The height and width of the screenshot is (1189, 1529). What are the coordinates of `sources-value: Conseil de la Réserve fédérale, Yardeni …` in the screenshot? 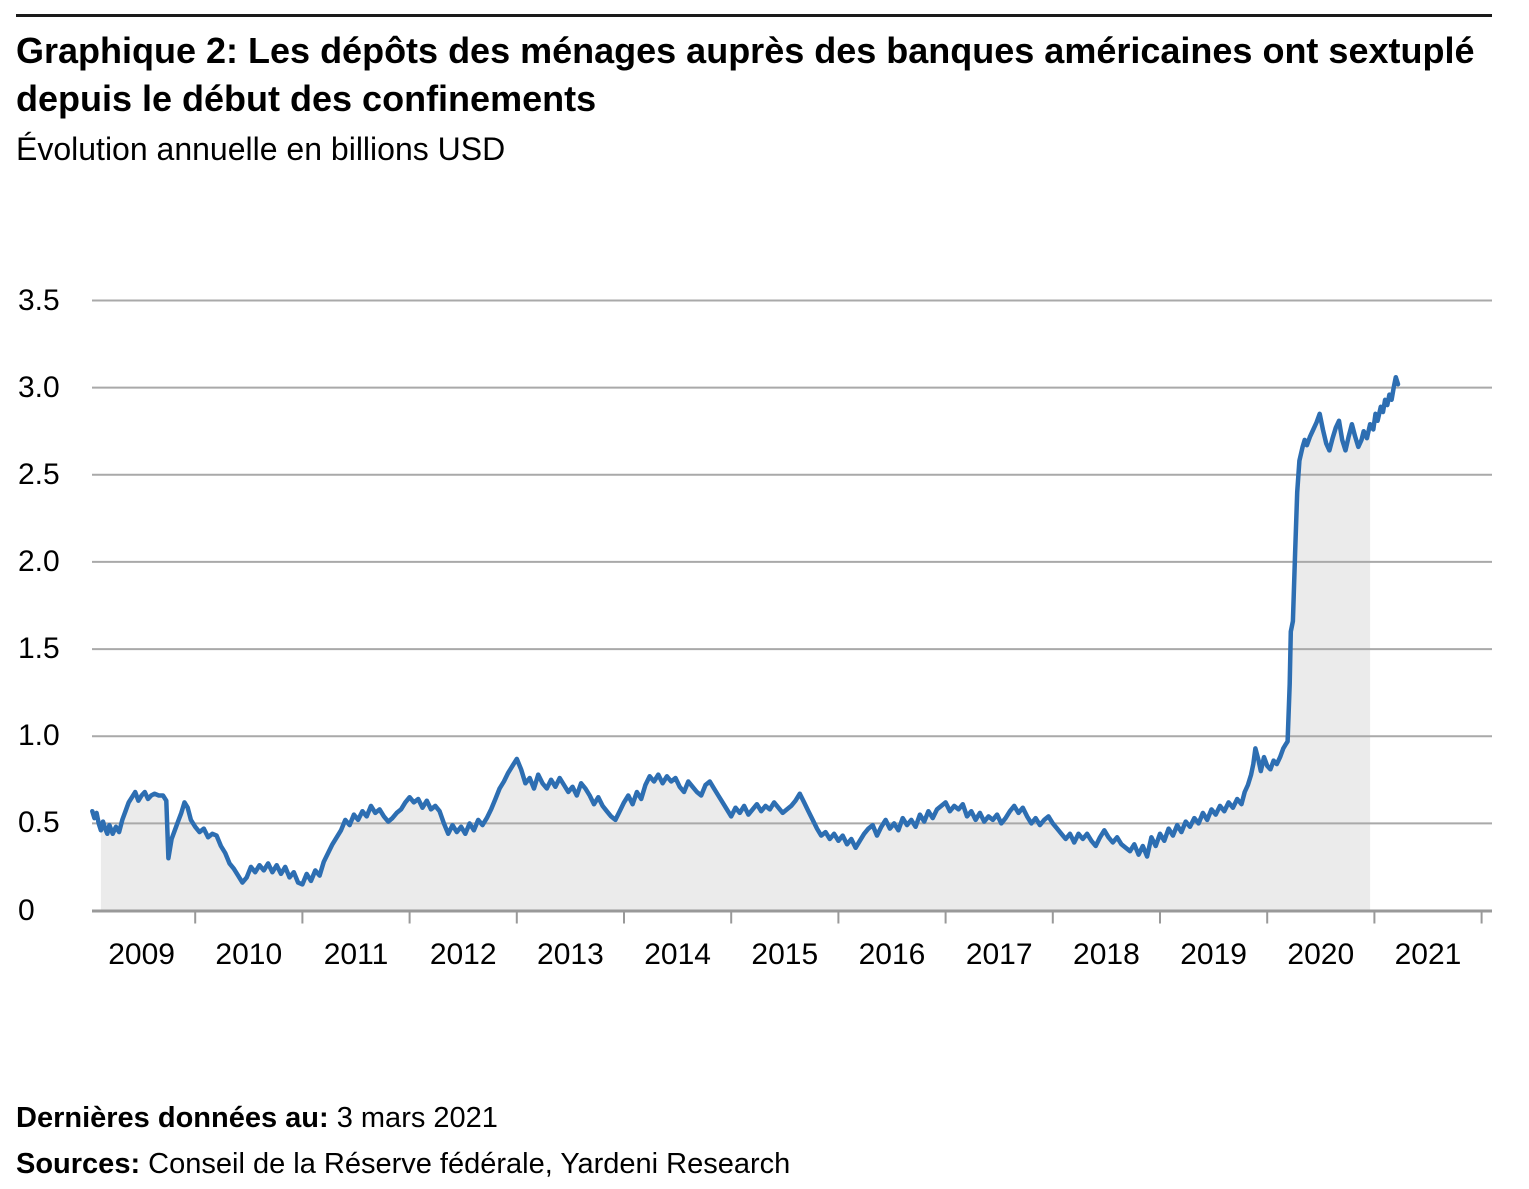 It's located at (469, 1164).